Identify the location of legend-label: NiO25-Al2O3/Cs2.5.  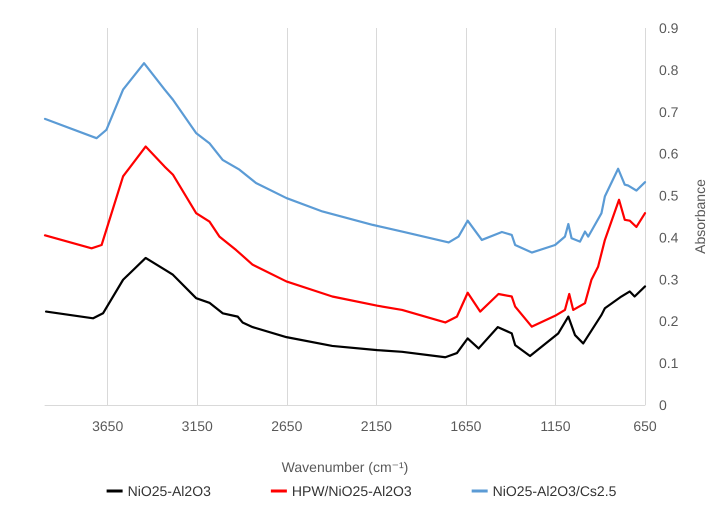
(554, 491).